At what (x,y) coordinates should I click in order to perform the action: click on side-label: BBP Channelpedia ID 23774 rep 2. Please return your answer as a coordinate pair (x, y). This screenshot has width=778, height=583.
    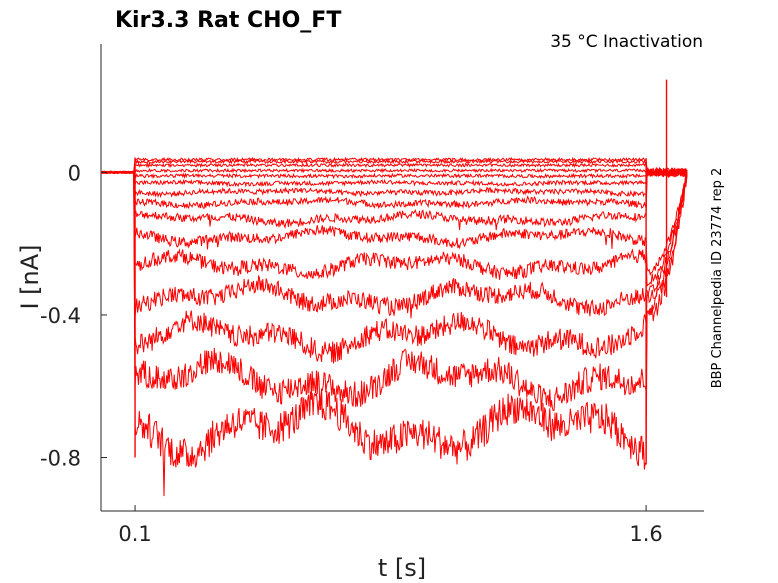
    Looking at the image, I should click on (717, 278).